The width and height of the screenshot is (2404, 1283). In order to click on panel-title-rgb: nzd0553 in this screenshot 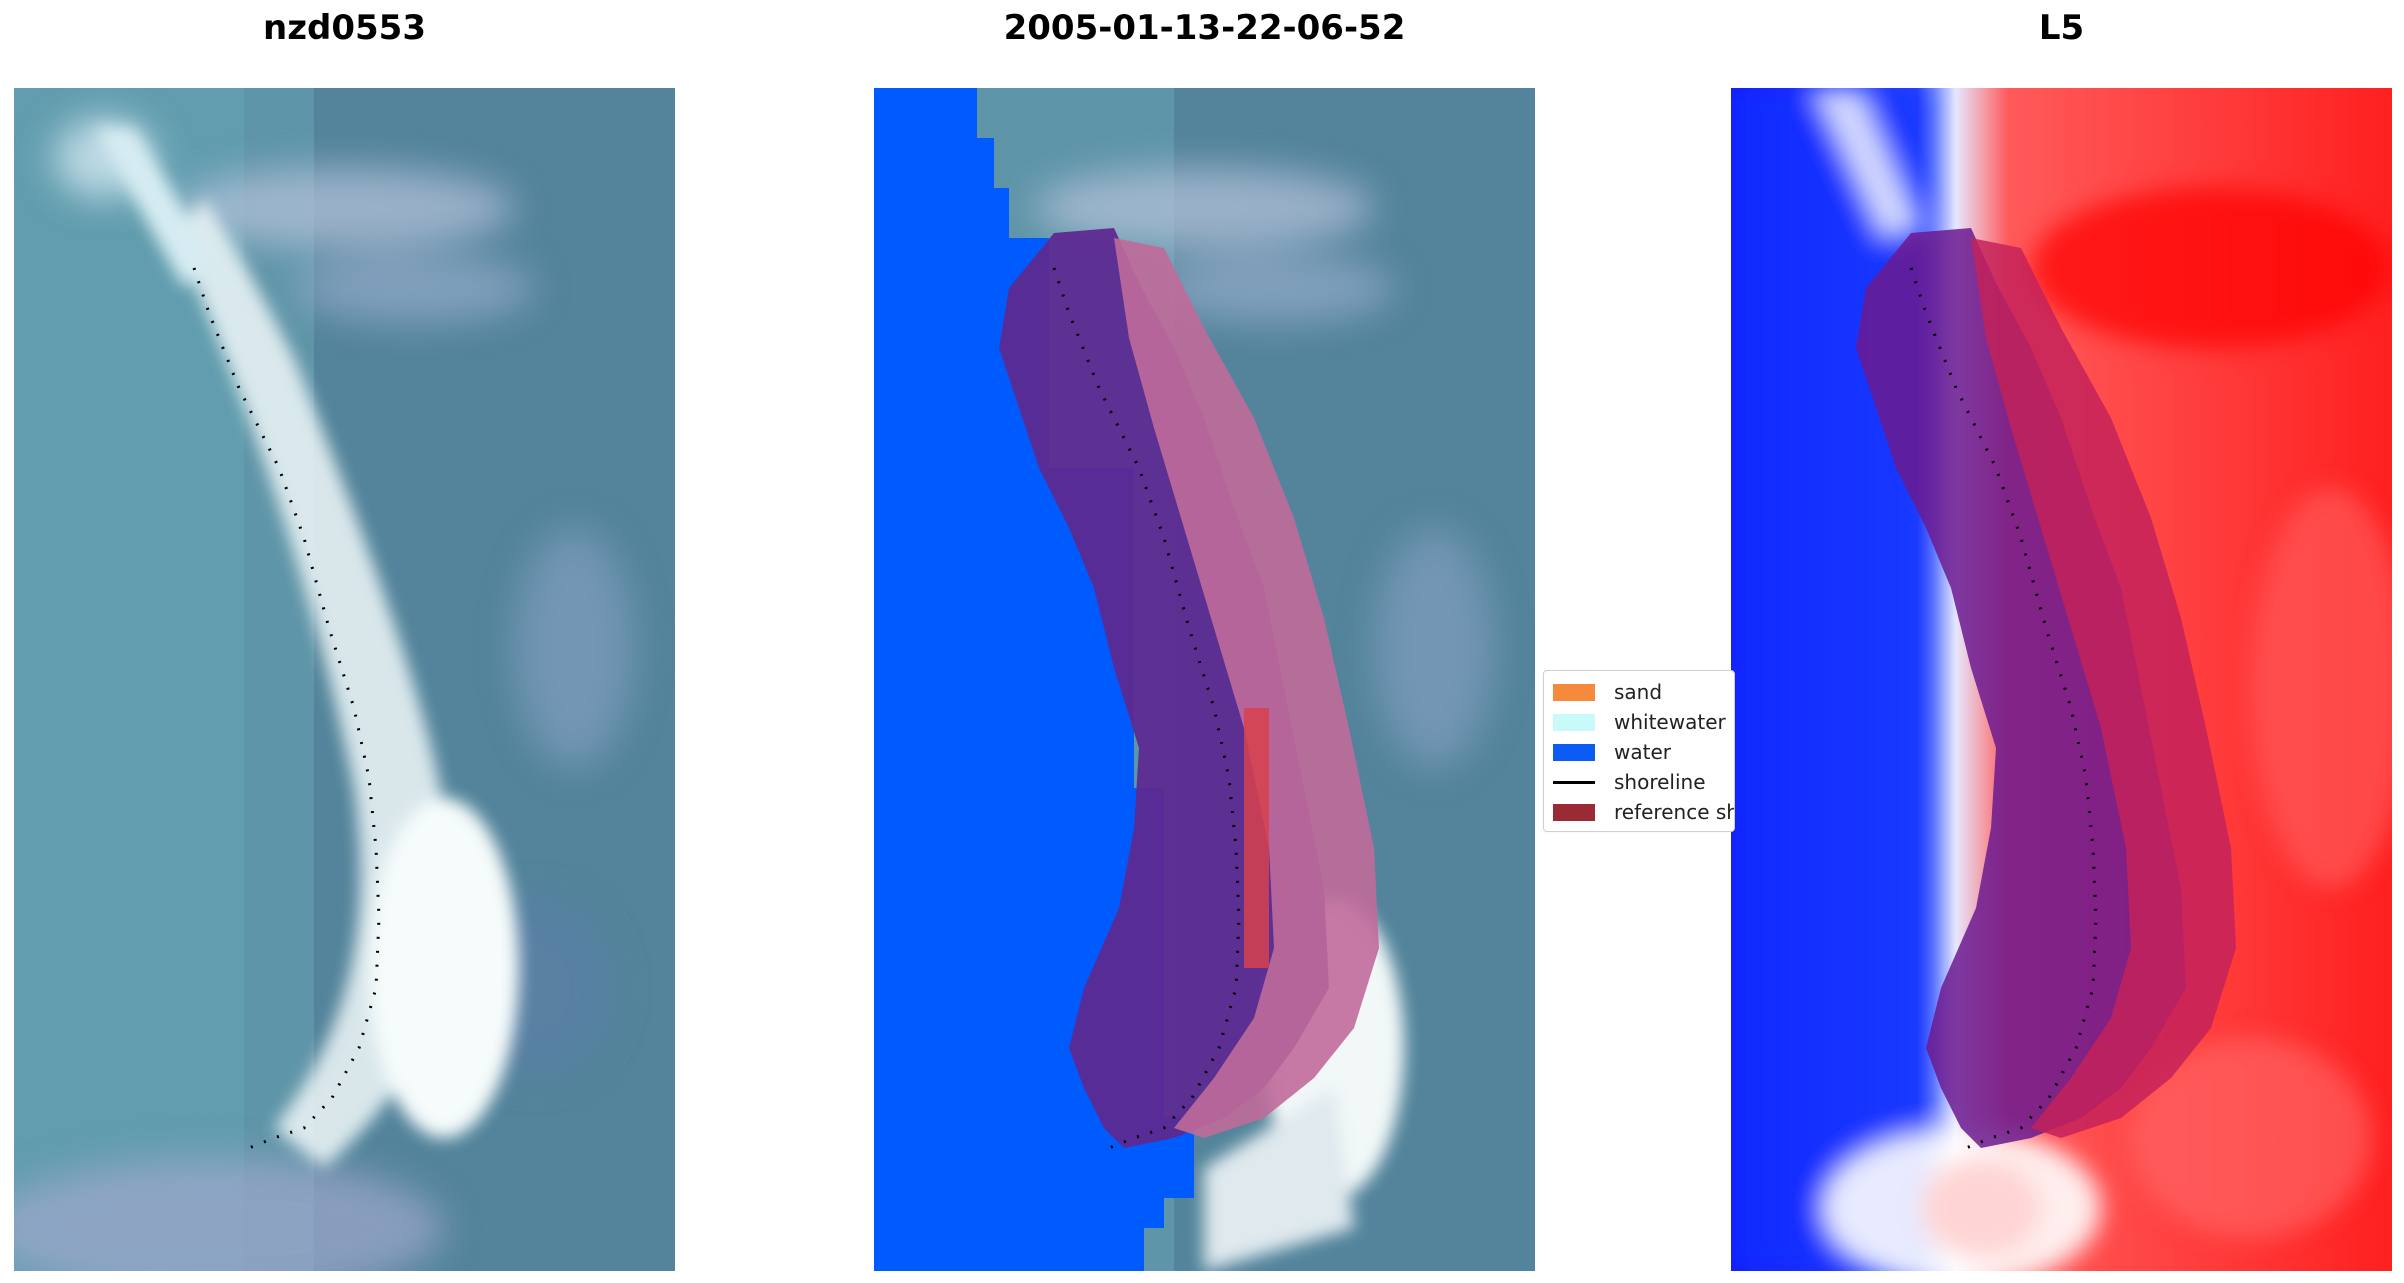, I will do `click(344, 28)`.